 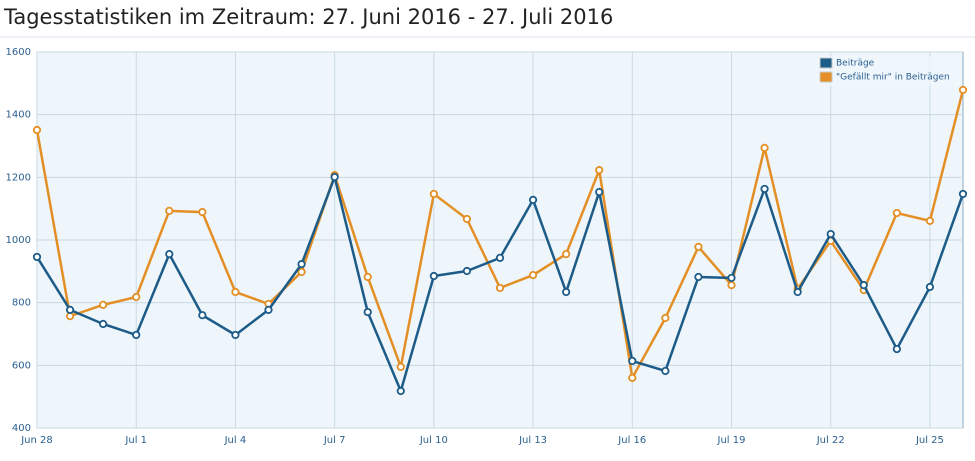 I want to click on y-tick-label: 800, so click(x=21, y=303).